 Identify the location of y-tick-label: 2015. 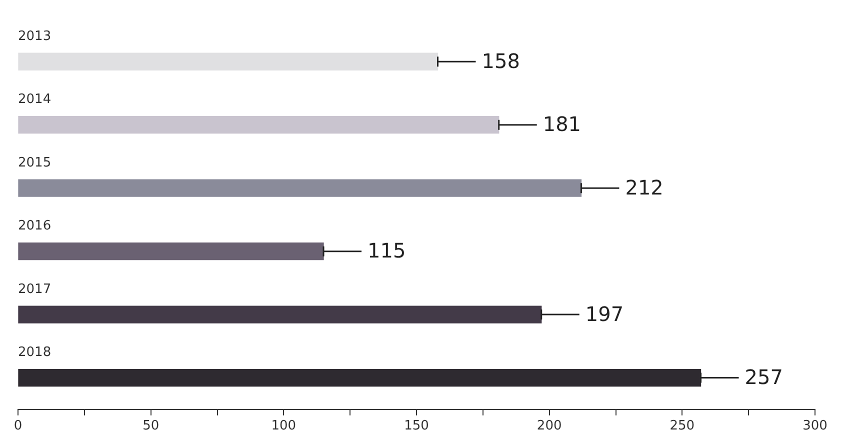
(35, 162).